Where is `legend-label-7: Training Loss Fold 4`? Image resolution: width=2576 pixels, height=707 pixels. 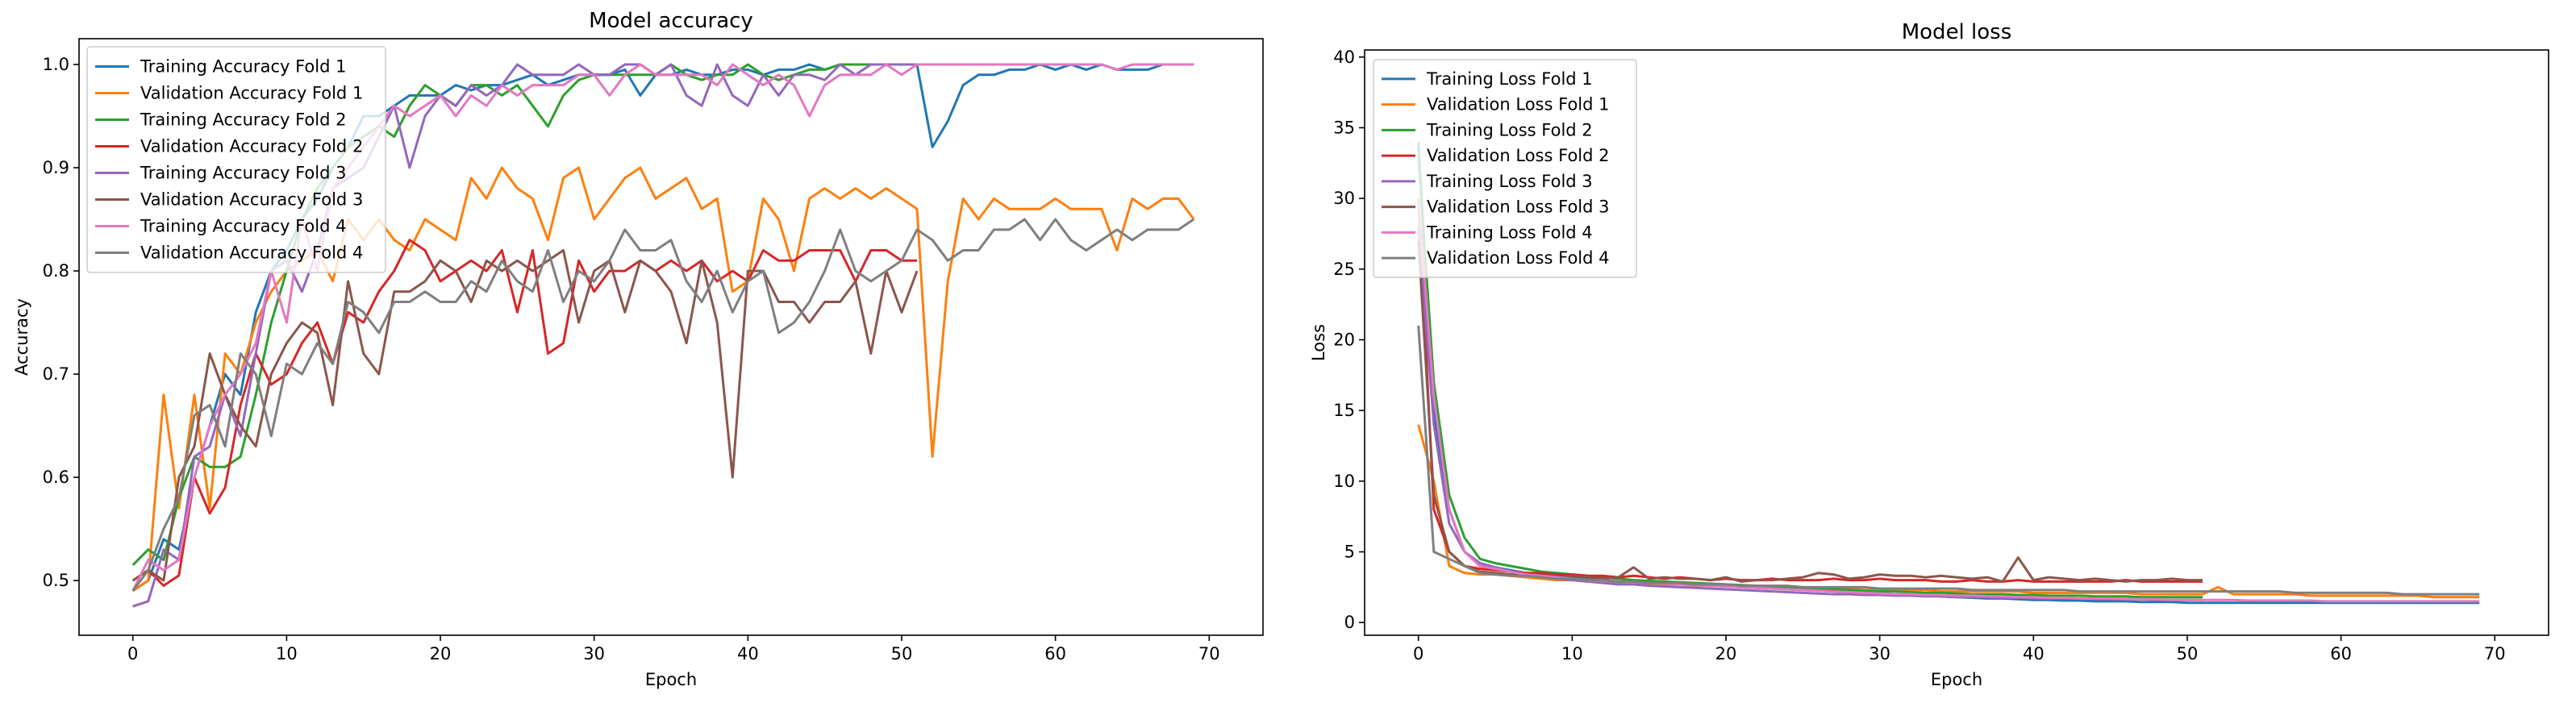 legend-label-7: Training Loss Fold 4 is located at coordinates (1509, 232).